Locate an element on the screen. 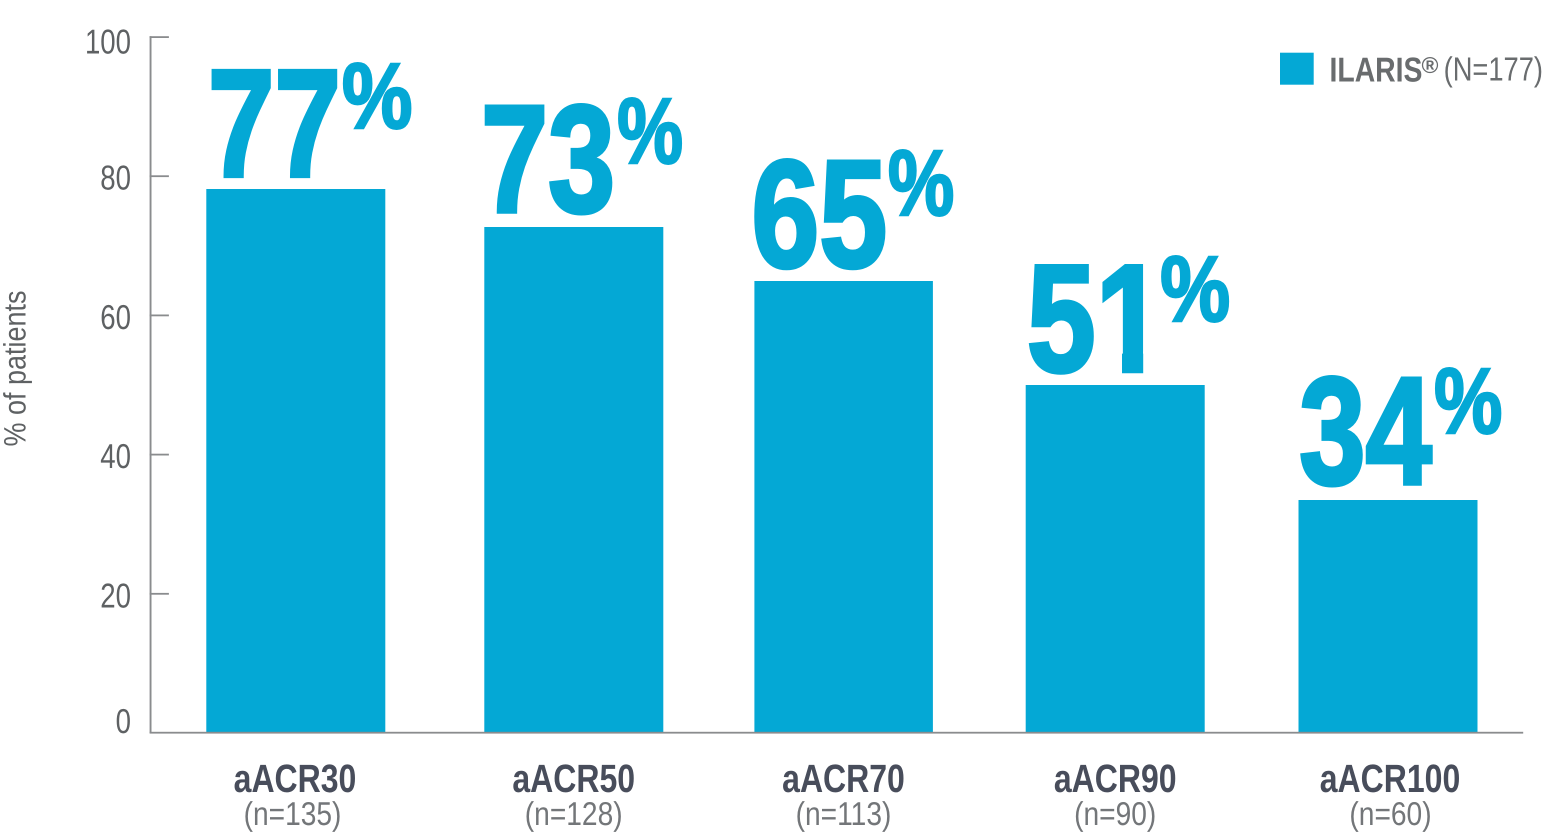 This screenshot has width=1553, height=838. svg-text: aACR70 is located at coordinates (843, 779).